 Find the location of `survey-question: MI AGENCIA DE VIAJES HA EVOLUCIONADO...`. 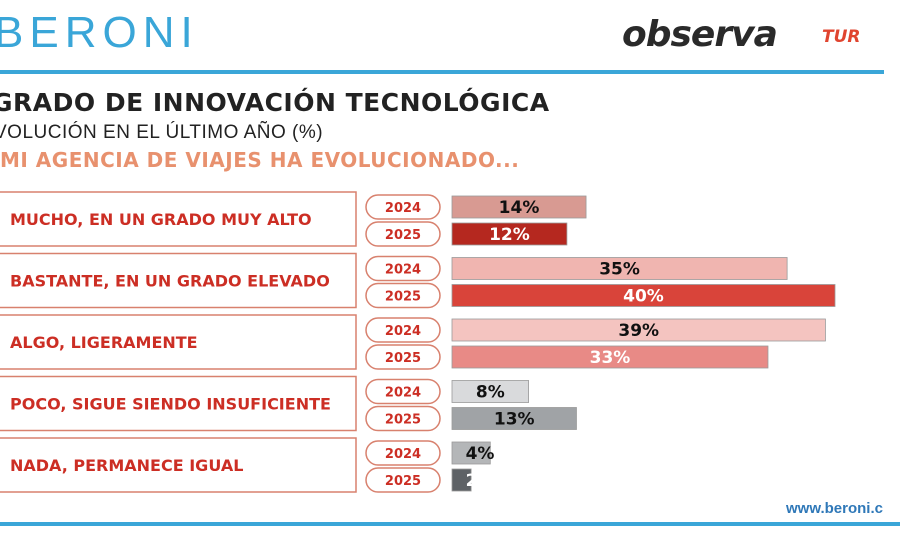

survey-question: MI AGENCIA DE VIAJES HA EVOLUCIONADO... is located at coordinates (260, 160).